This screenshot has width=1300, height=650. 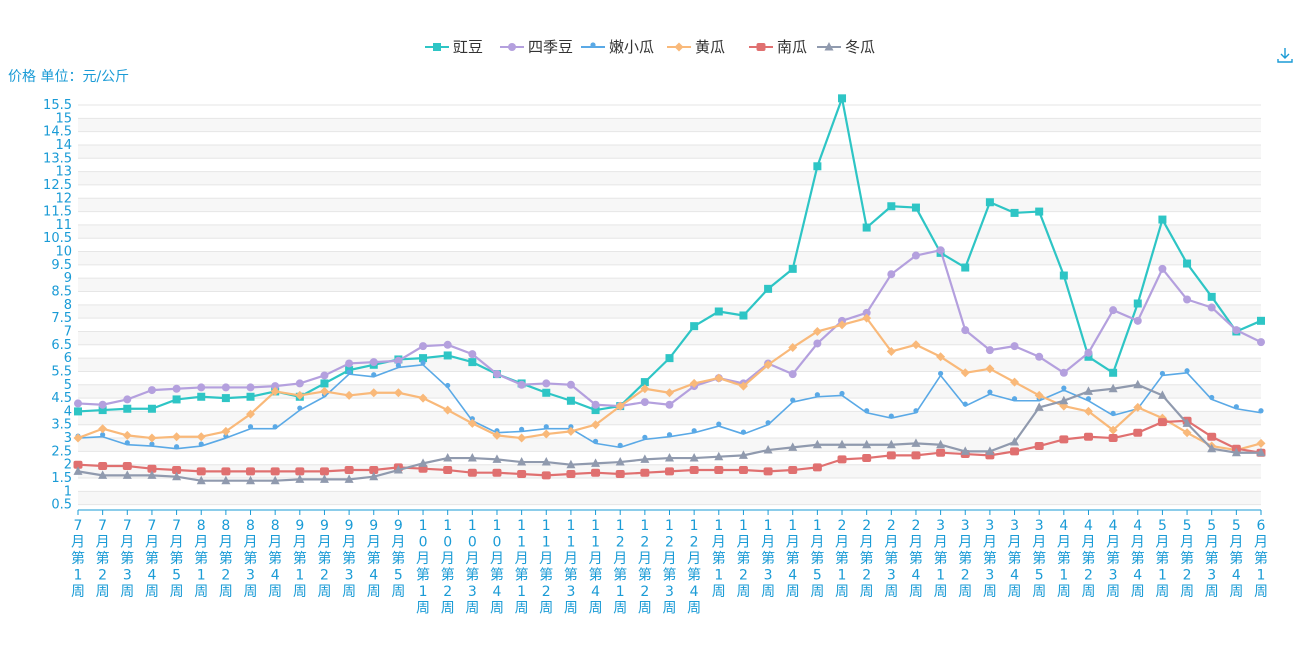 I want to click on x-tick-label: 5 月第 2 周, so click(x=1187, y=559).